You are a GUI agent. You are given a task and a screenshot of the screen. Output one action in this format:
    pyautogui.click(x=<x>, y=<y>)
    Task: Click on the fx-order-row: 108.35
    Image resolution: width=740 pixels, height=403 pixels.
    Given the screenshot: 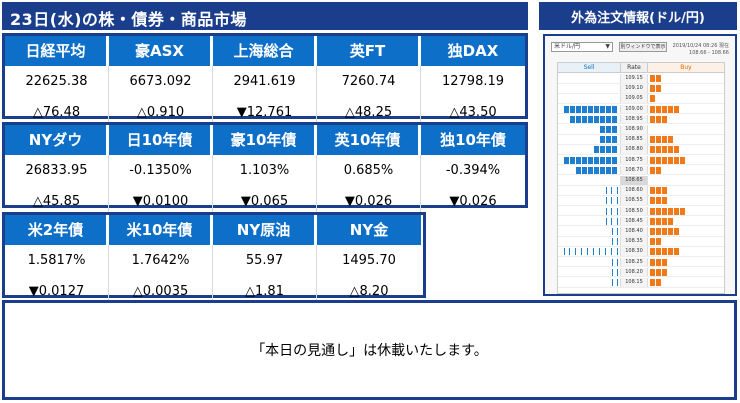 What is the action you would take?
    pyautogui.click(x=641, y=242)
    